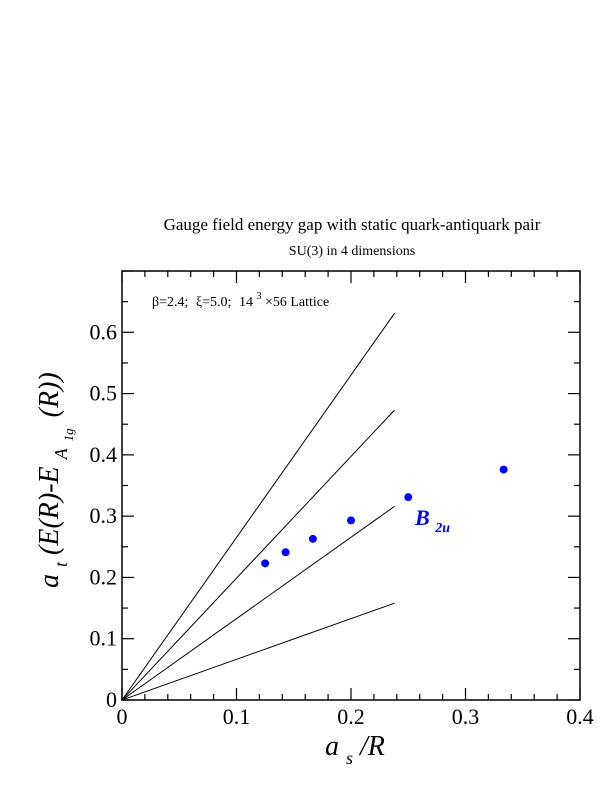  I want to click on y-tick-label: 0.6, so click(104, 331).